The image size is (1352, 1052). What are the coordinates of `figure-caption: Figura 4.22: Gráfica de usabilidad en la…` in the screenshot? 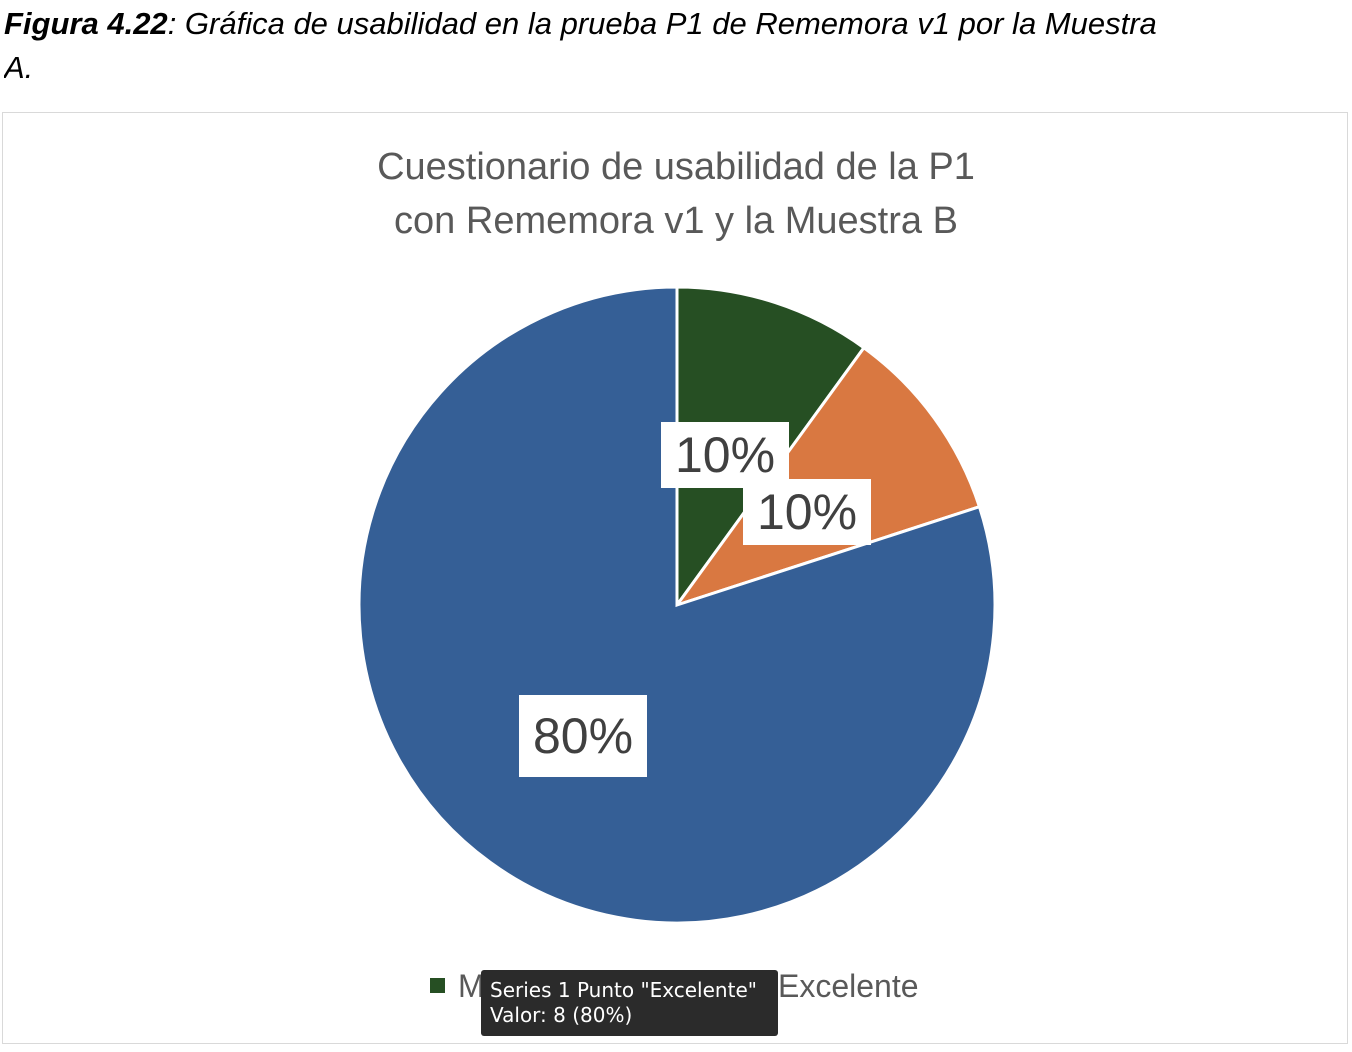 It's located at (678, 46).